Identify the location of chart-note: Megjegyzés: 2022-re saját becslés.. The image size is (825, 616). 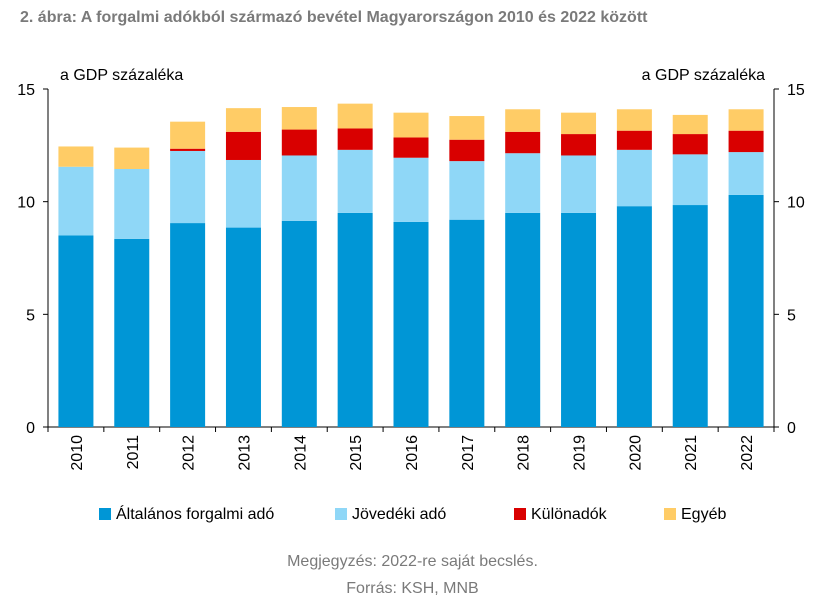
(412, 561).